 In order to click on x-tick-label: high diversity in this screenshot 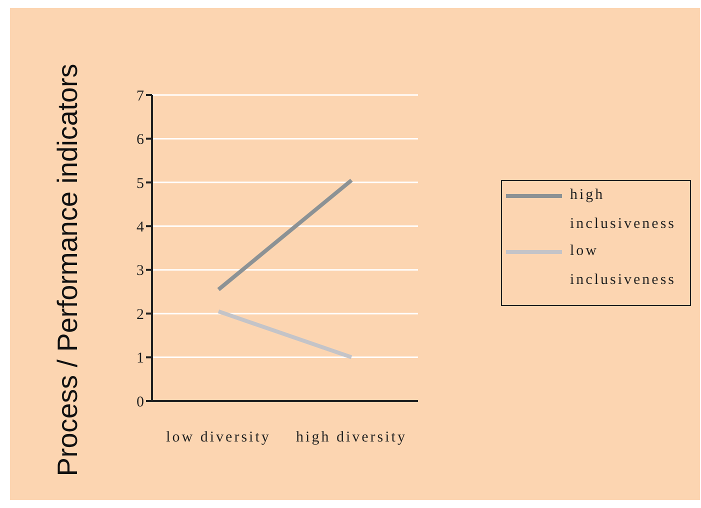, I will do `click(351, 438)`.